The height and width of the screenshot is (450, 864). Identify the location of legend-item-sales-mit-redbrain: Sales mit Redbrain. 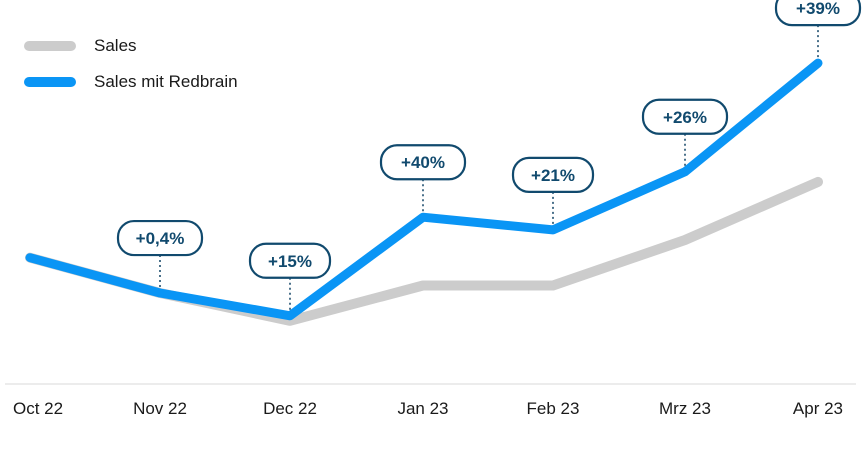
(131, 82).